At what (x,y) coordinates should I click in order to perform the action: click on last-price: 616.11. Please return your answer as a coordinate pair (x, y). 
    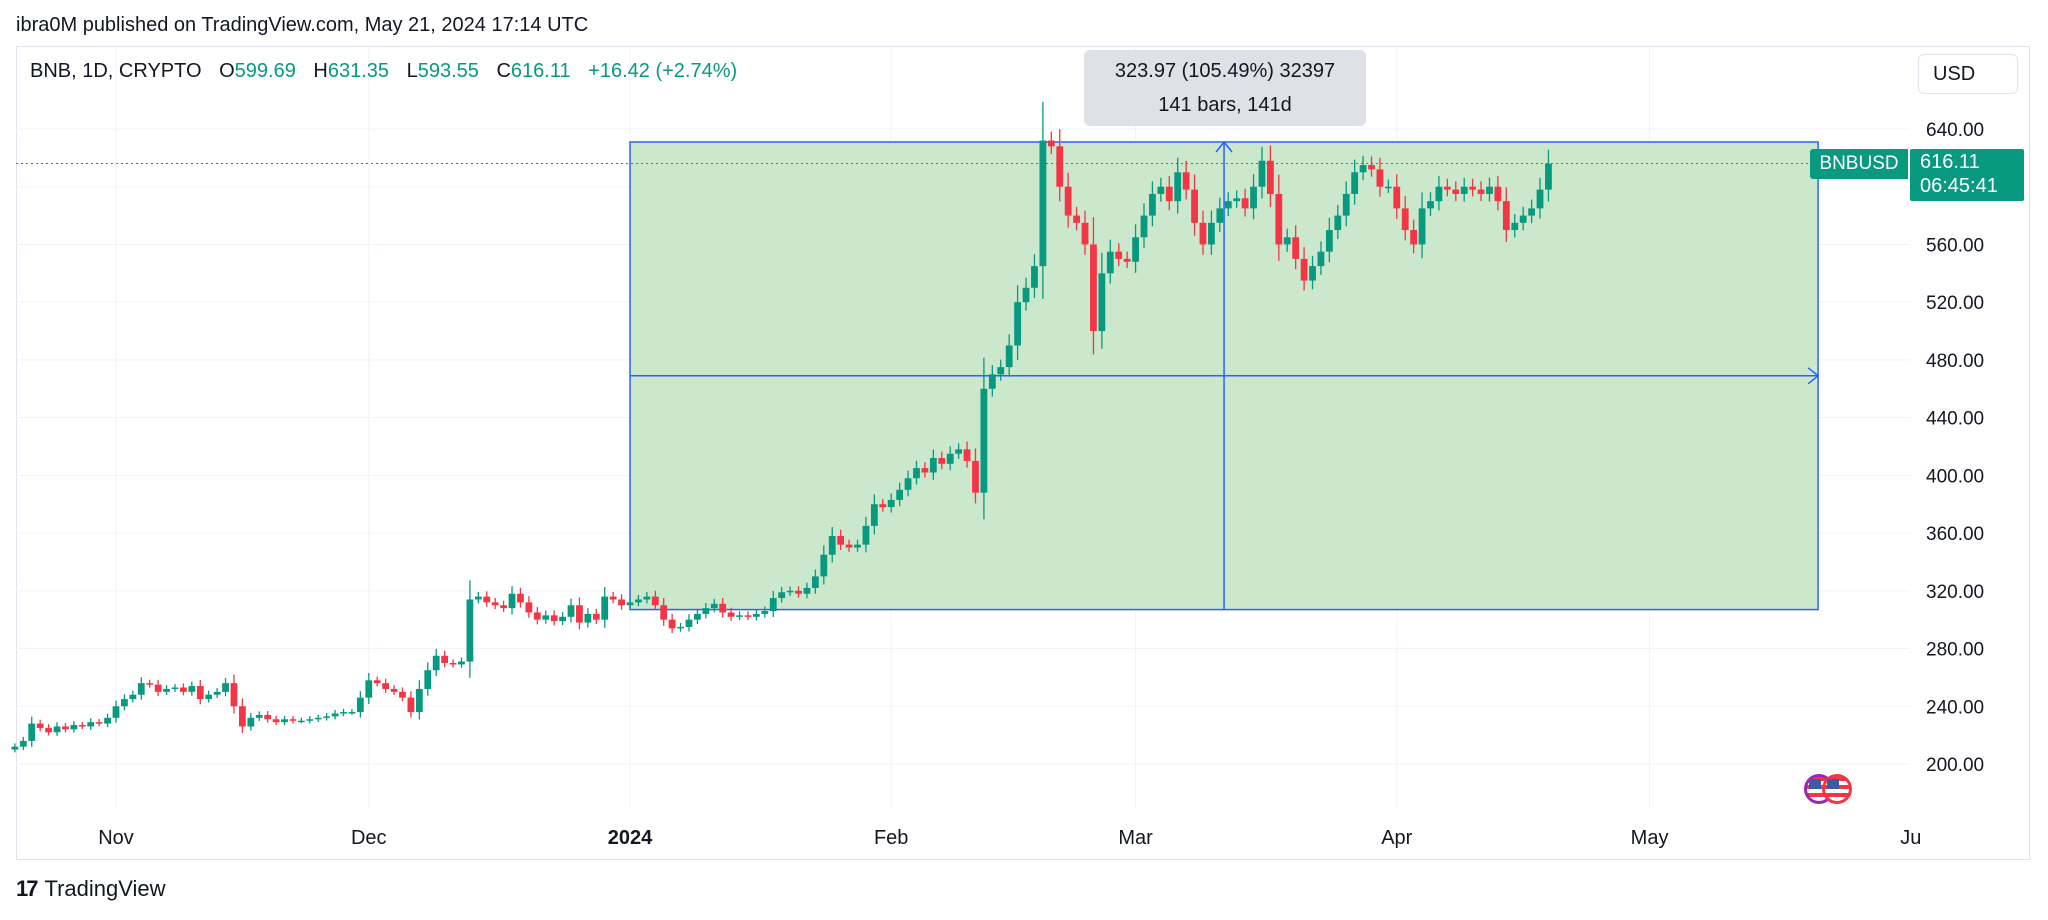
    Looking at the image, I should click on (1950, 162).